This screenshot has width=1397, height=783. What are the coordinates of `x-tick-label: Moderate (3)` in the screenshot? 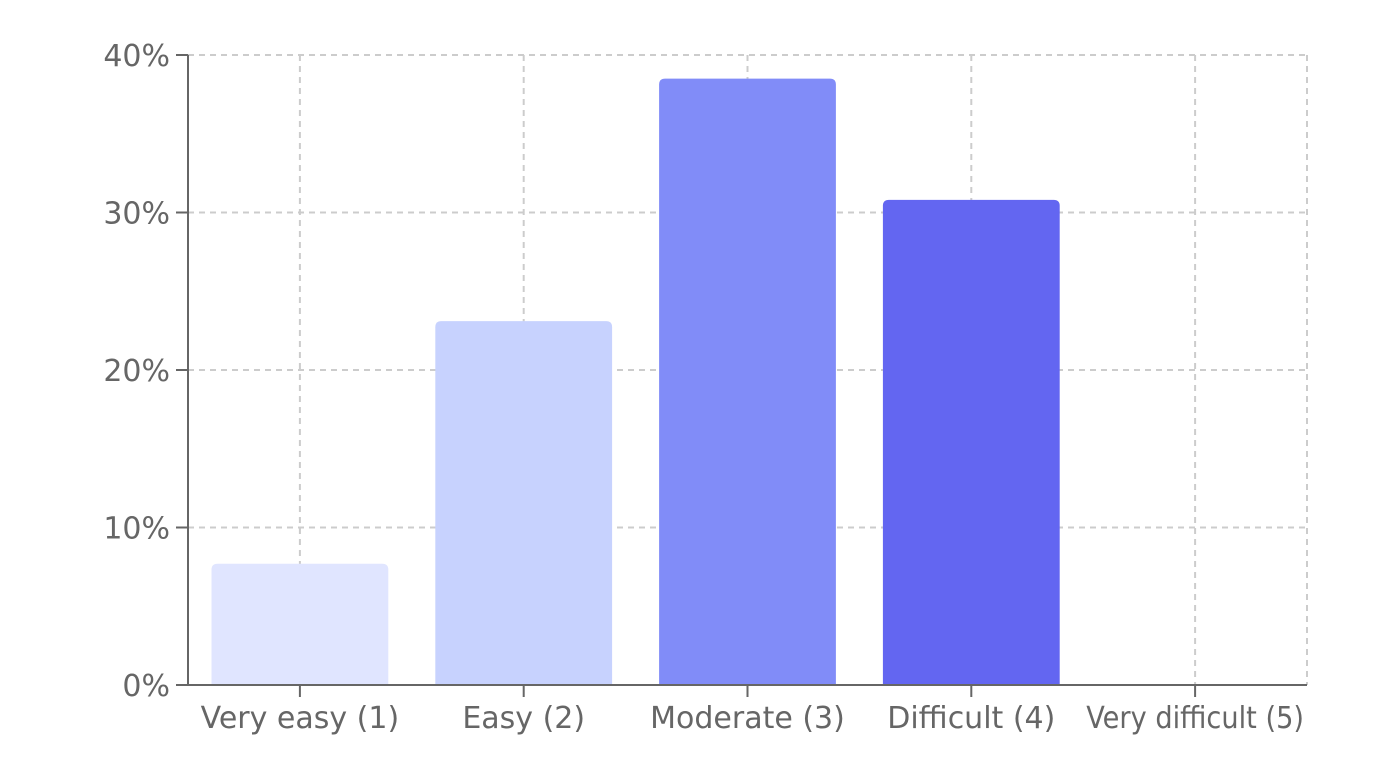 It's located at (747, 718).